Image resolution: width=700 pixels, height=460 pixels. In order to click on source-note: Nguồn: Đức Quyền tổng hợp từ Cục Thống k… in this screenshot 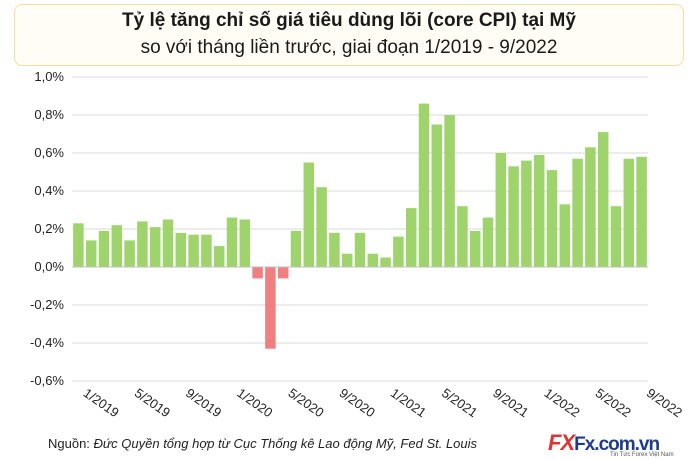, I will do `click(262, 443)`.